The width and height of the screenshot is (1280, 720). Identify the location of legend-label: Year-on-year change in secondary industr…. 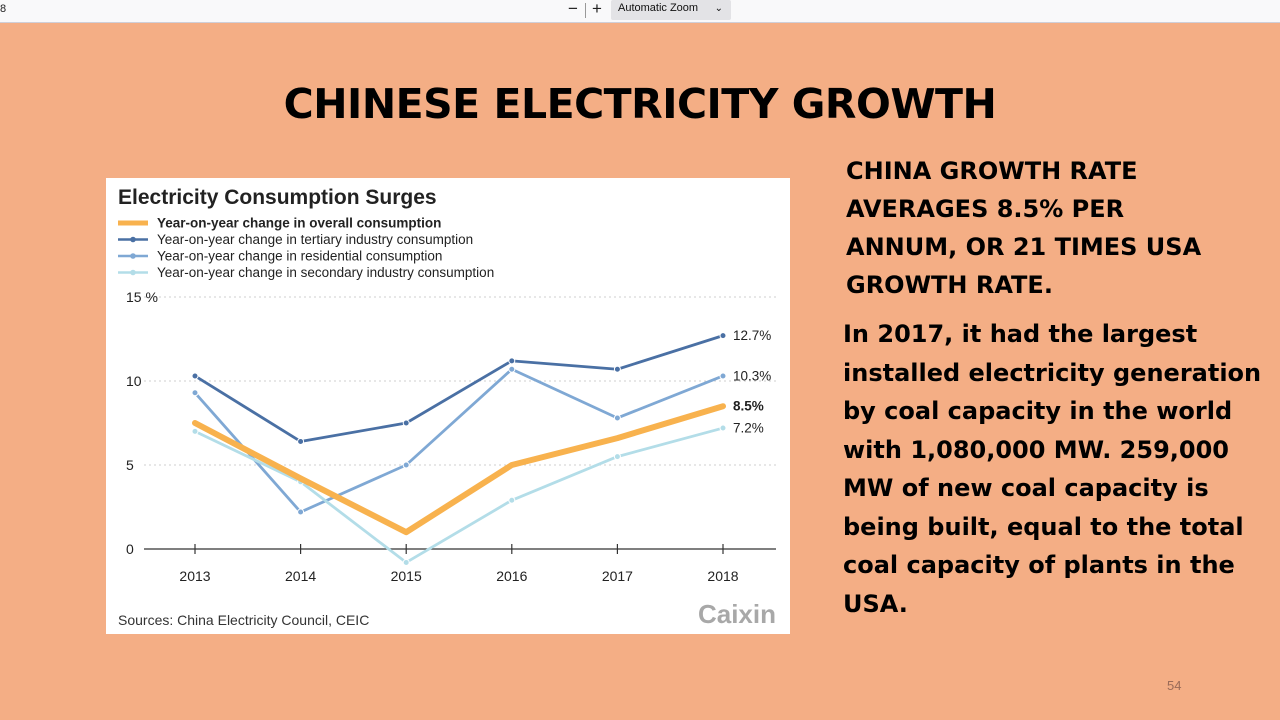
(325, 272).